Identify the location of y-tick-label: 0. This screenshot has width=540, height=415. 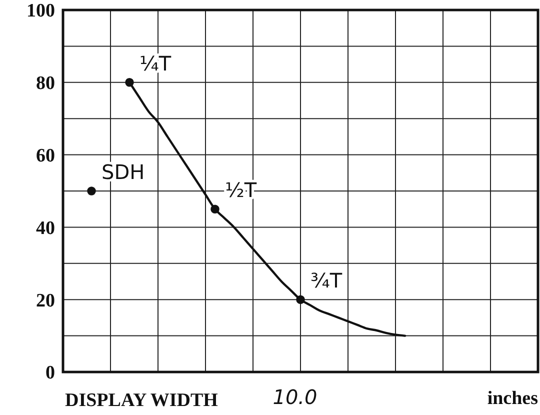
(50, 373).